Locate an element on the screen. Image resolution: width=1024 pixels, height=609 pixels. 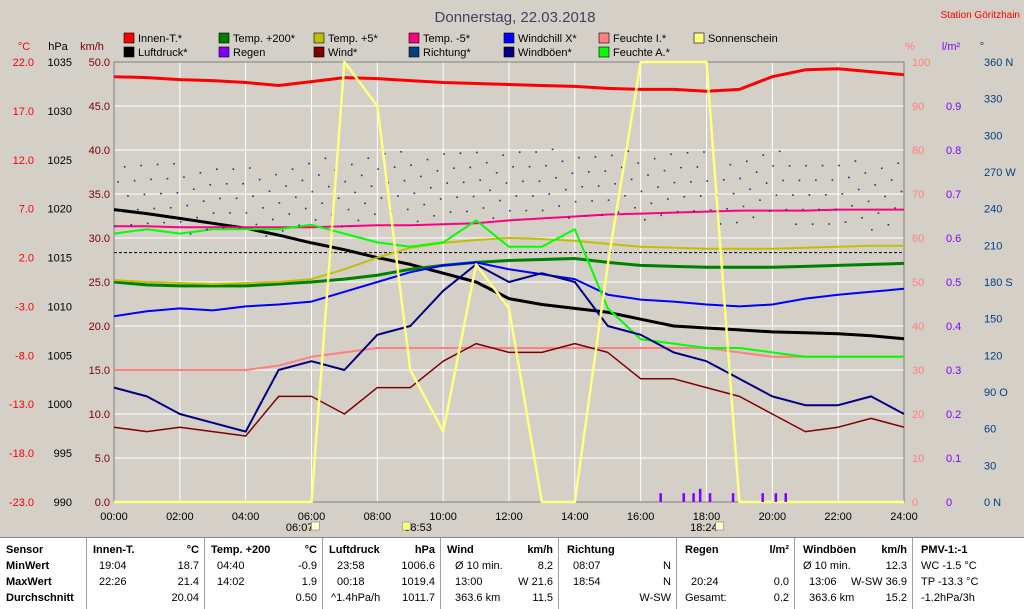
temp-tick-label: 2.0 is located at coordinates (26, 259).